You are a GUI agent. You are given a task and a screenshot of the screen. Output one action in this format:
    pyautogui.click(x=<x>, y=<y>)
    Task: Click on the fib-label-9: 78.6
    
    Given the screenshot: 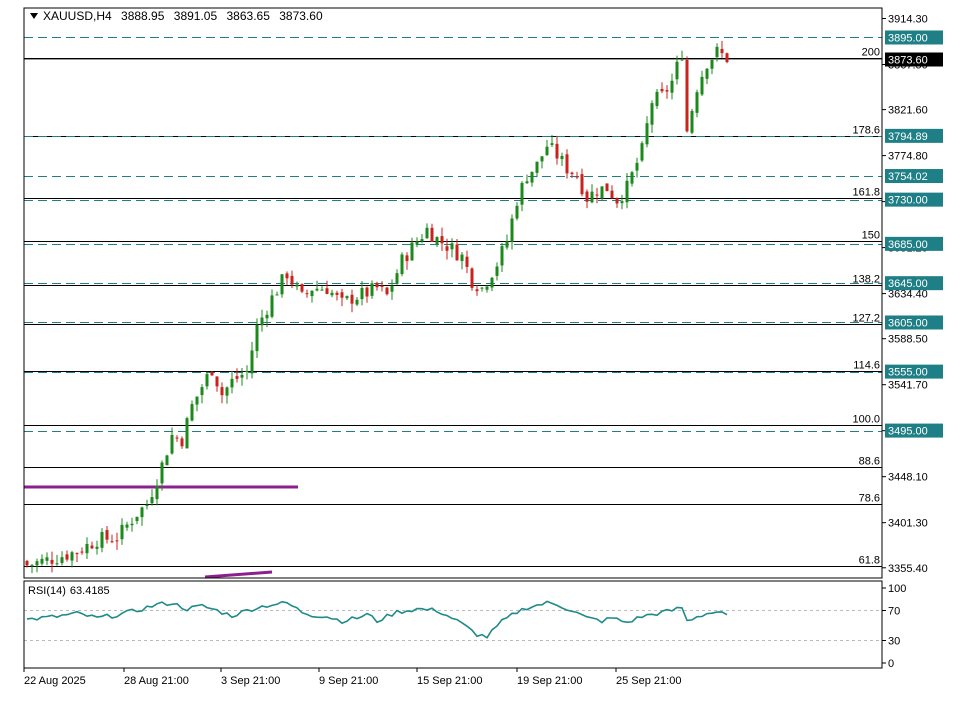 What is the action you would take?
    pyautogui.click(x=869, y=499)
    